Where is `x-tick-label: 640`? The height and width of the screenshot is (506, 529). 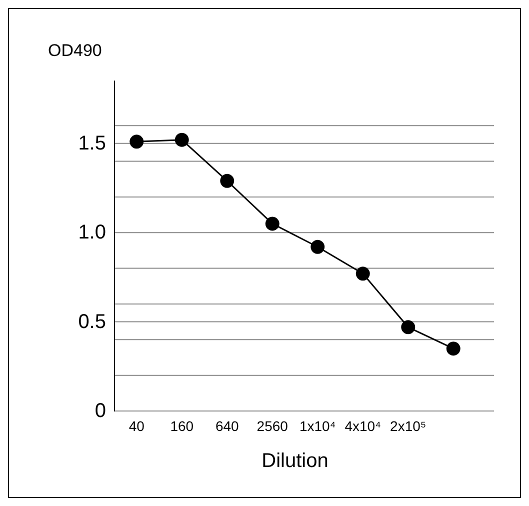
x-tick-label: 640 is located at coordinates (227, 426).